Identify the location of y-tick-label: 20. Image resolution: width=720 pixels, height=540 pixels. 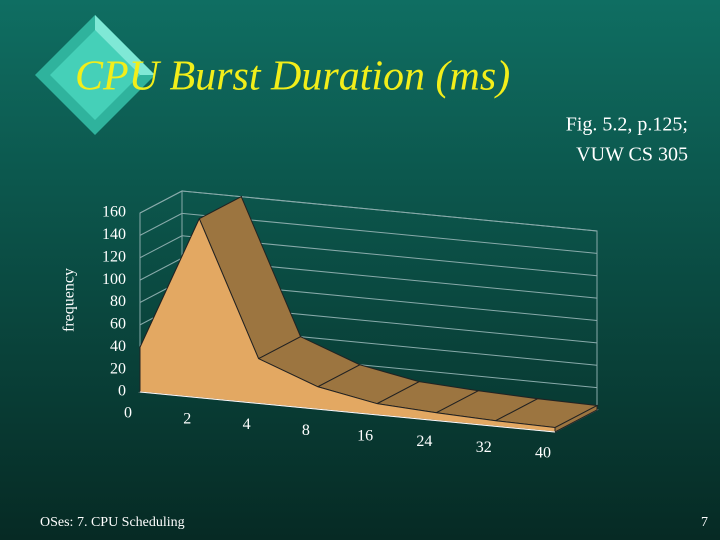
(118, 368).